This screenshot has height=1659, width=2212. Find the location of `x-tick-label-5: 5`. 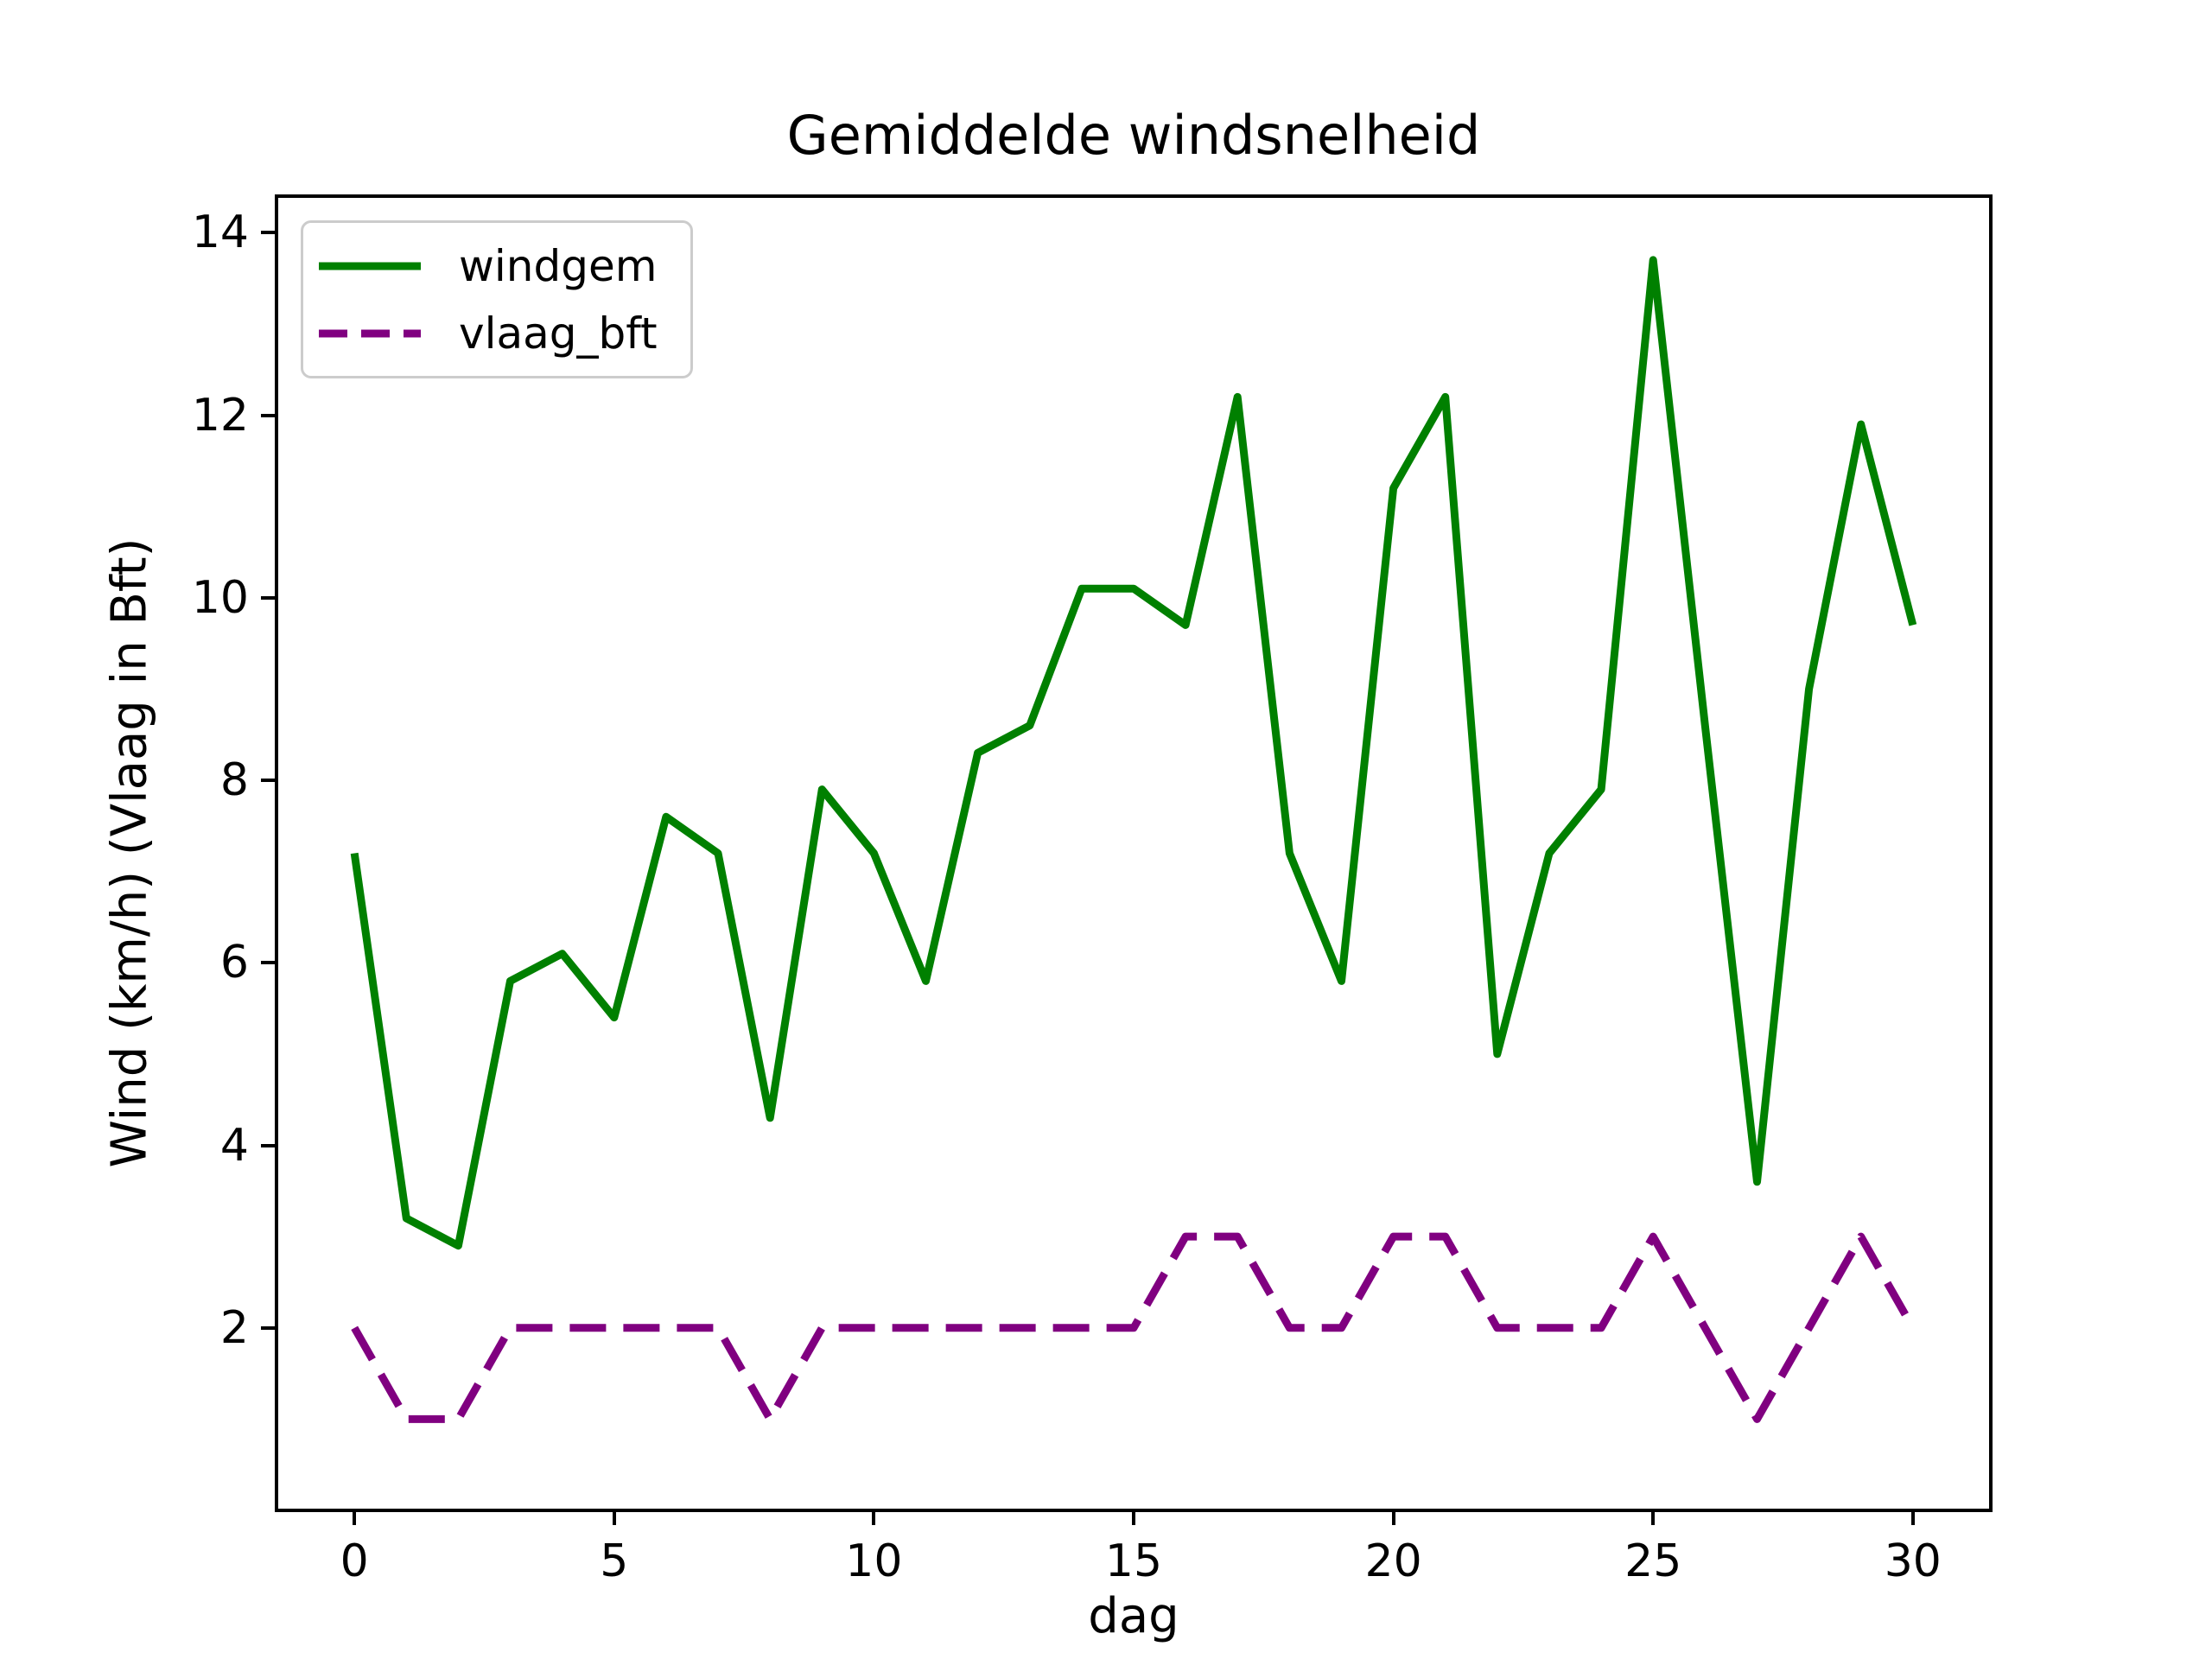

x-tick-label-5: 5 is located at coordinates (614, 1561).